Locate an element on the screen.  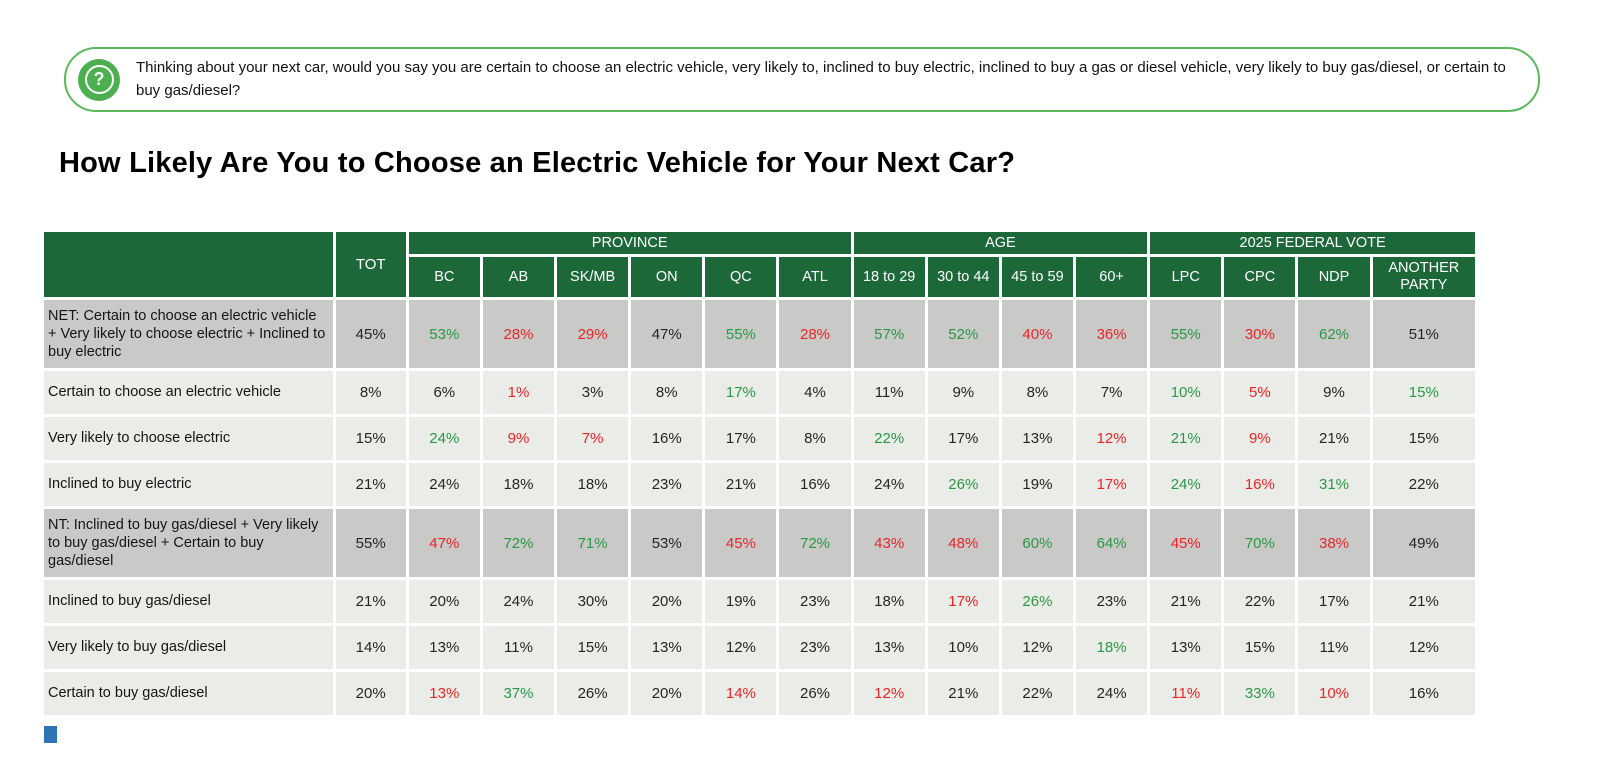
value-cell: 1% is located at coordinates (518, 392).